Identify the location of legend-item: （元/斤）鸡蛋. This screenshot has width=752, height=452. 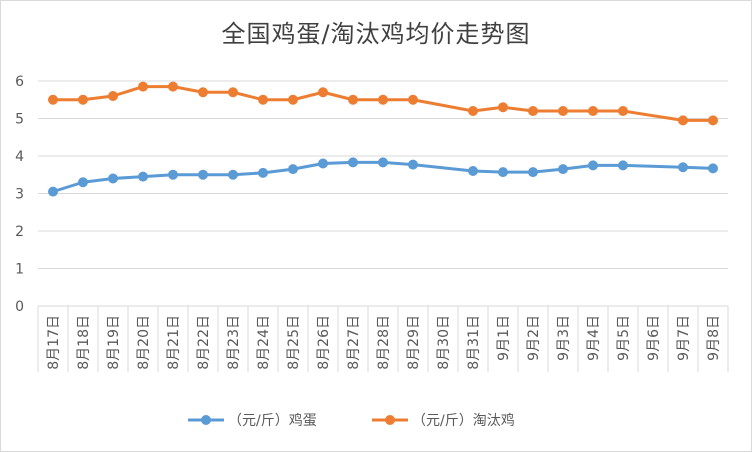
(252, 420).